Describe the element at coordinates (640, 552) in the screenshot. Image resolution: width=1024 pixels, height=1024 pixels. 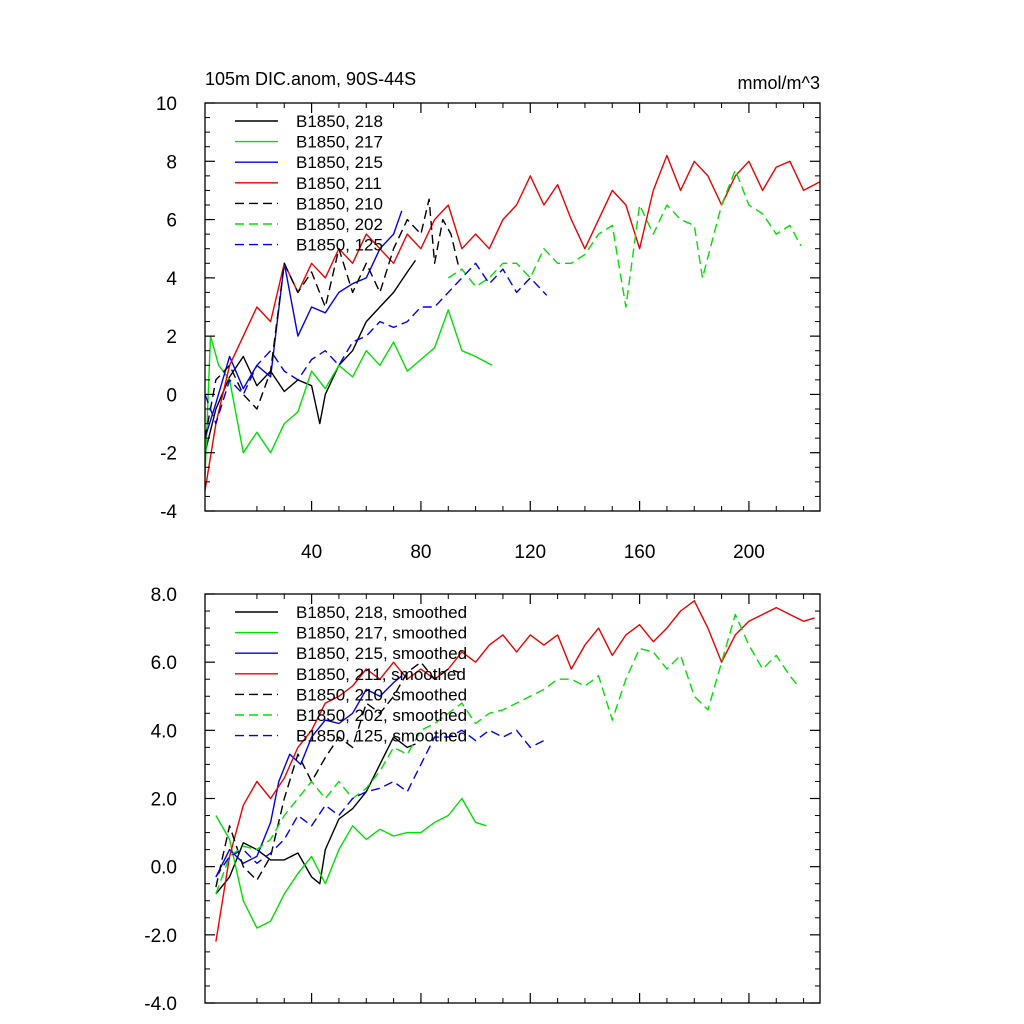
I see `x-tick-label: 160` at that location.